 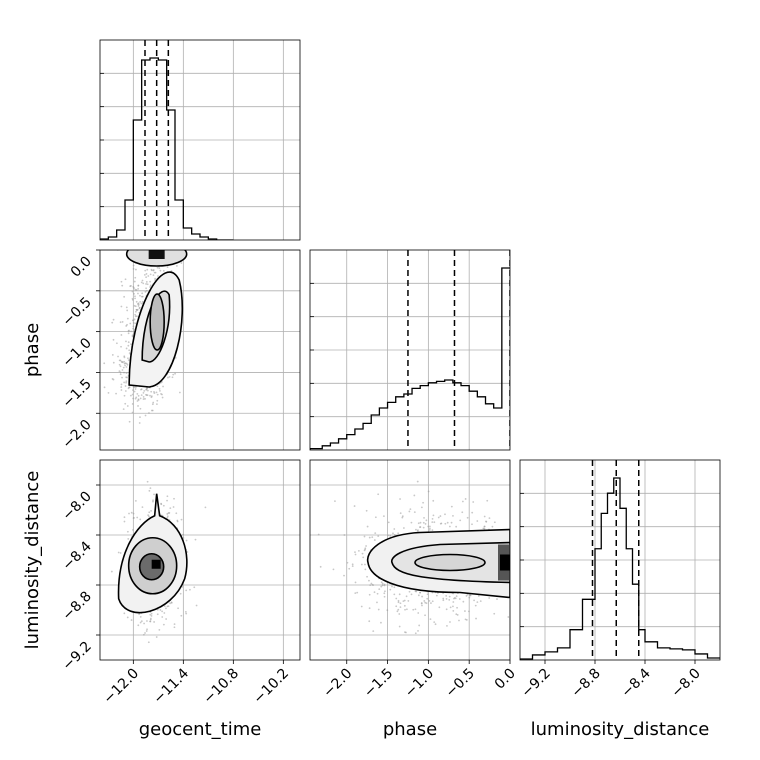 I want to click on contour-inner, so click(x=450, y=562).